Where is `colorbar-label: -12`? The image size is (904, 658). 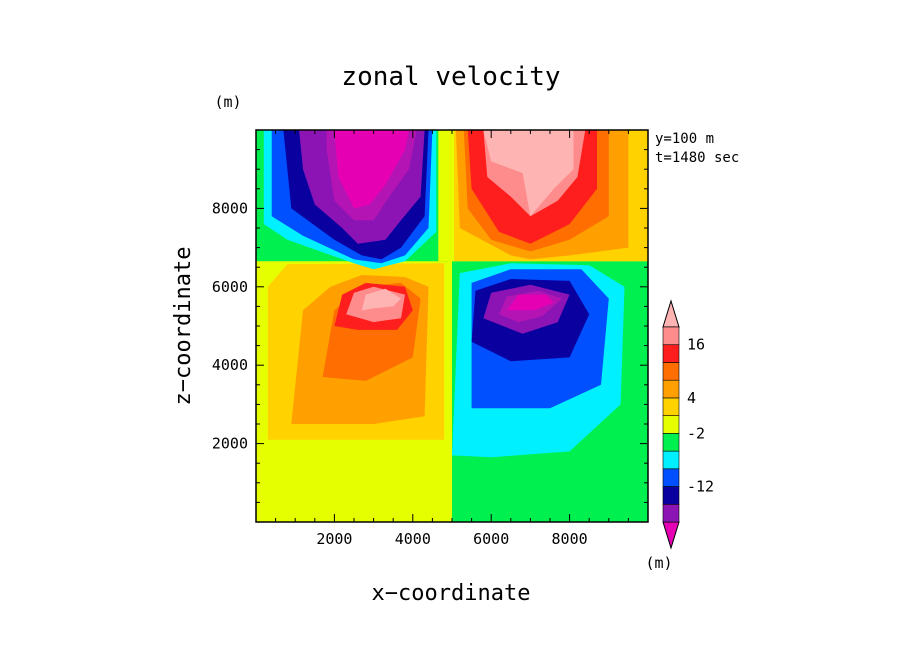
colorbar-label: -12 is located at coordinates (700, 487).